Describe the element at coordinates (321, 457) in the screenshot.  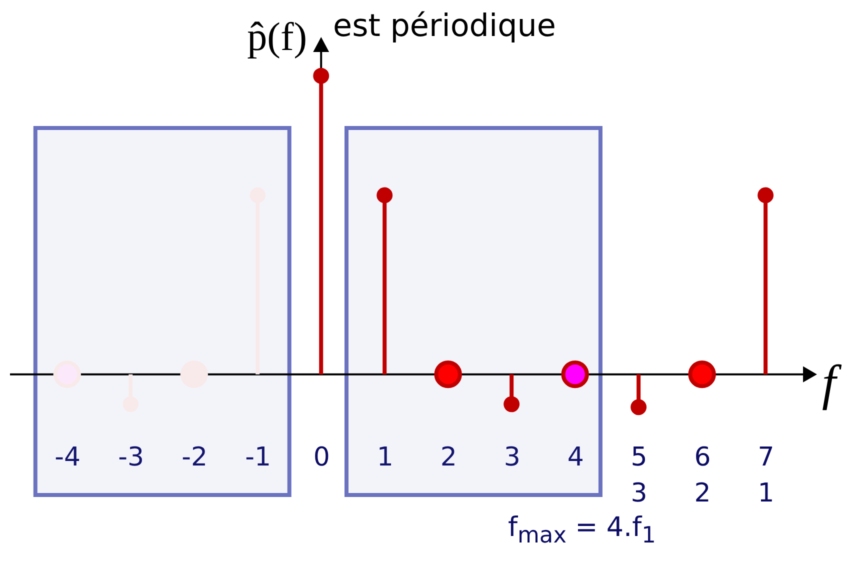
I see `x-tick-label: 0` at that location.